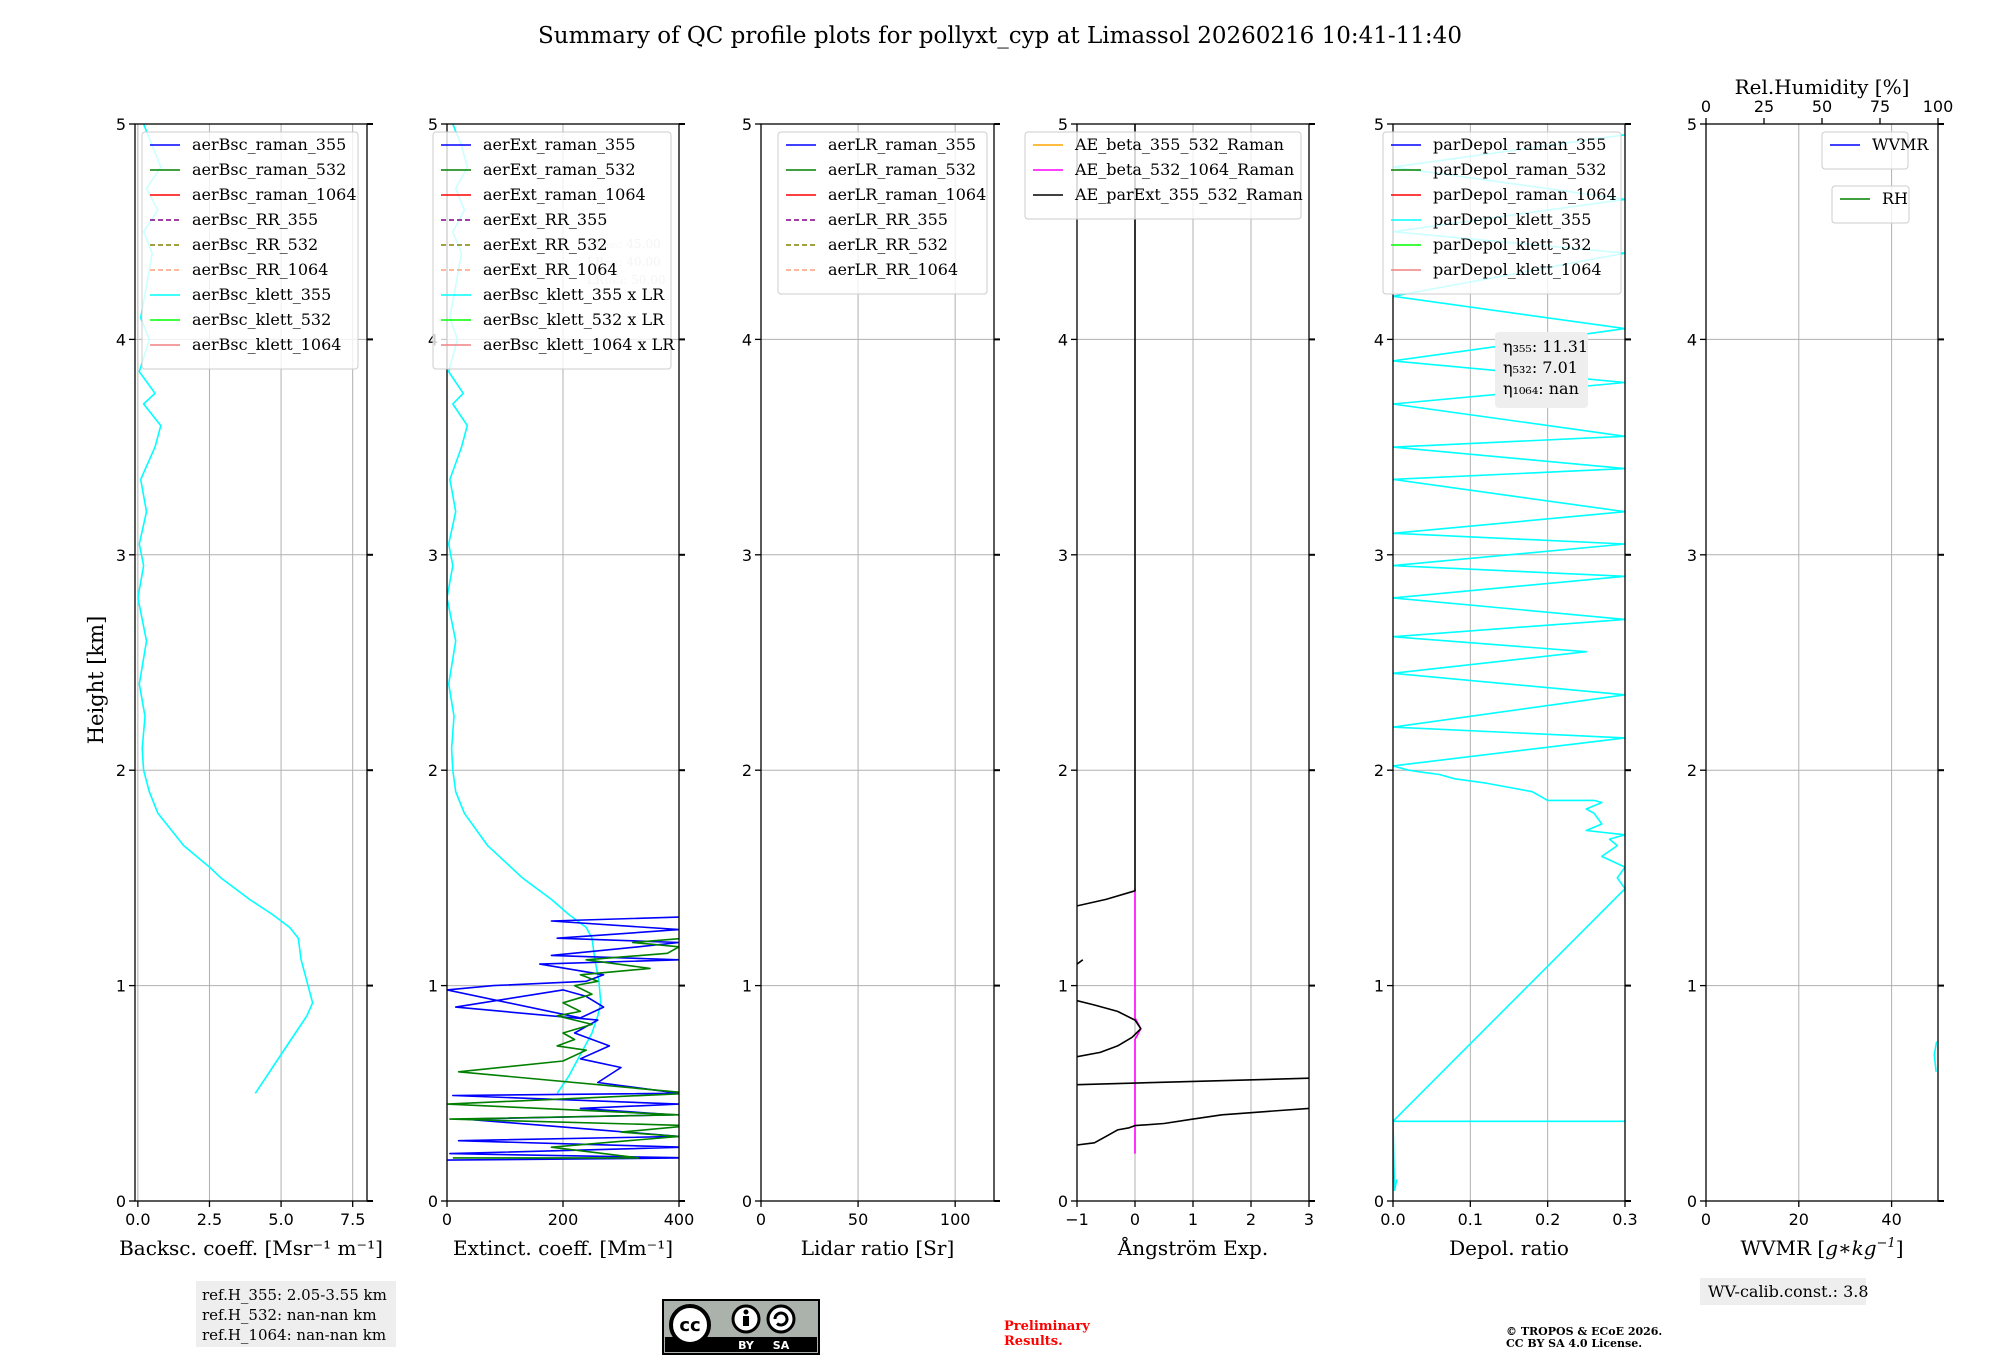  Describe the element at coordinates (902, 169) in the screenshot. I see `lidar_ratio-legend-label-1: aerLR_raman_532` at that location.